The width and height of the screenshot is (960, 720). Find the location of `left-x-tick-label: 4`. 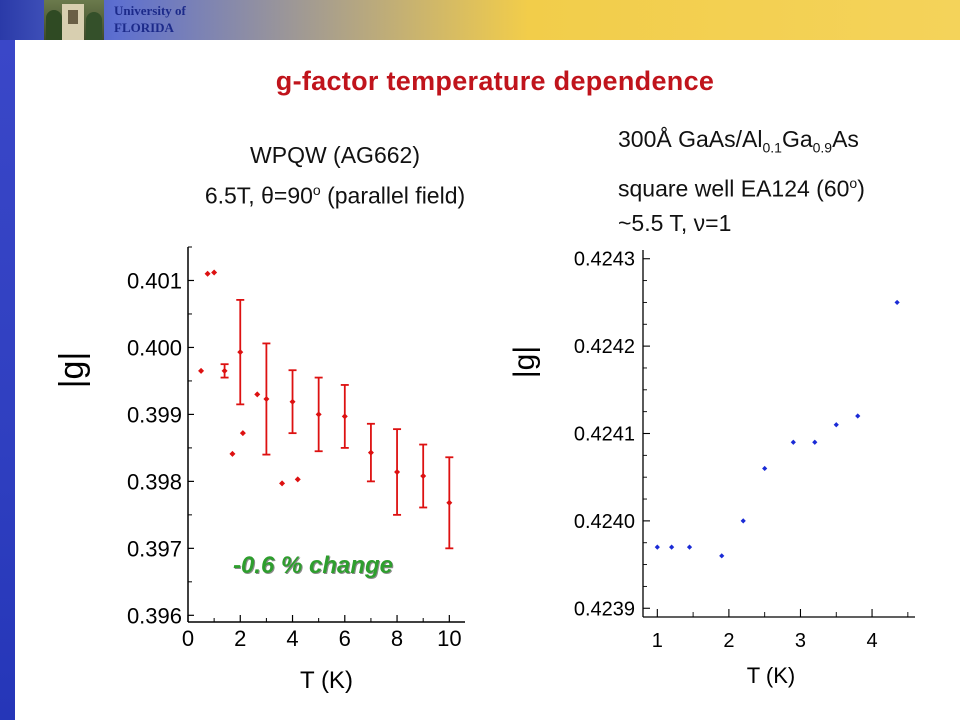

left-x-tick-label: 4 is located at coordinates (292, 638).